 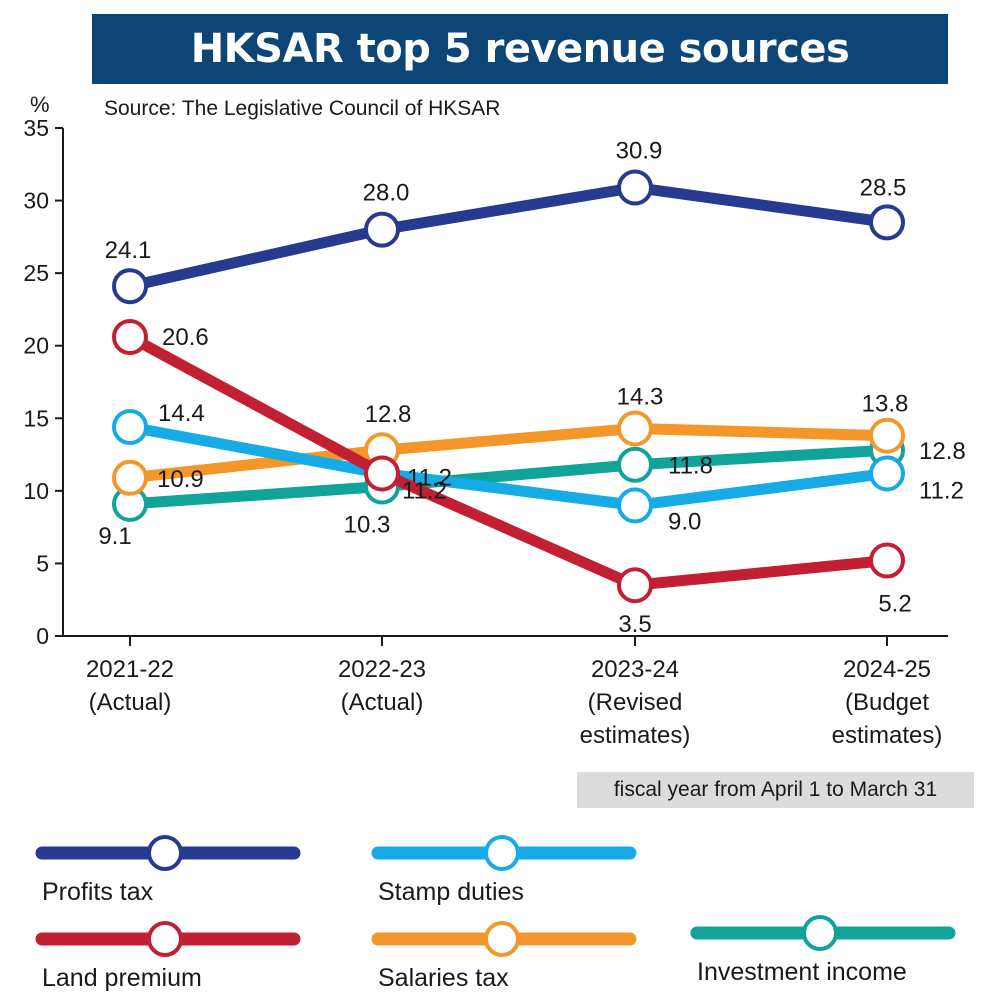 What do you see at coordinates (128, 250) in the screenshot?
I see `data-label: 24.1` at bounding box center [128, 250].